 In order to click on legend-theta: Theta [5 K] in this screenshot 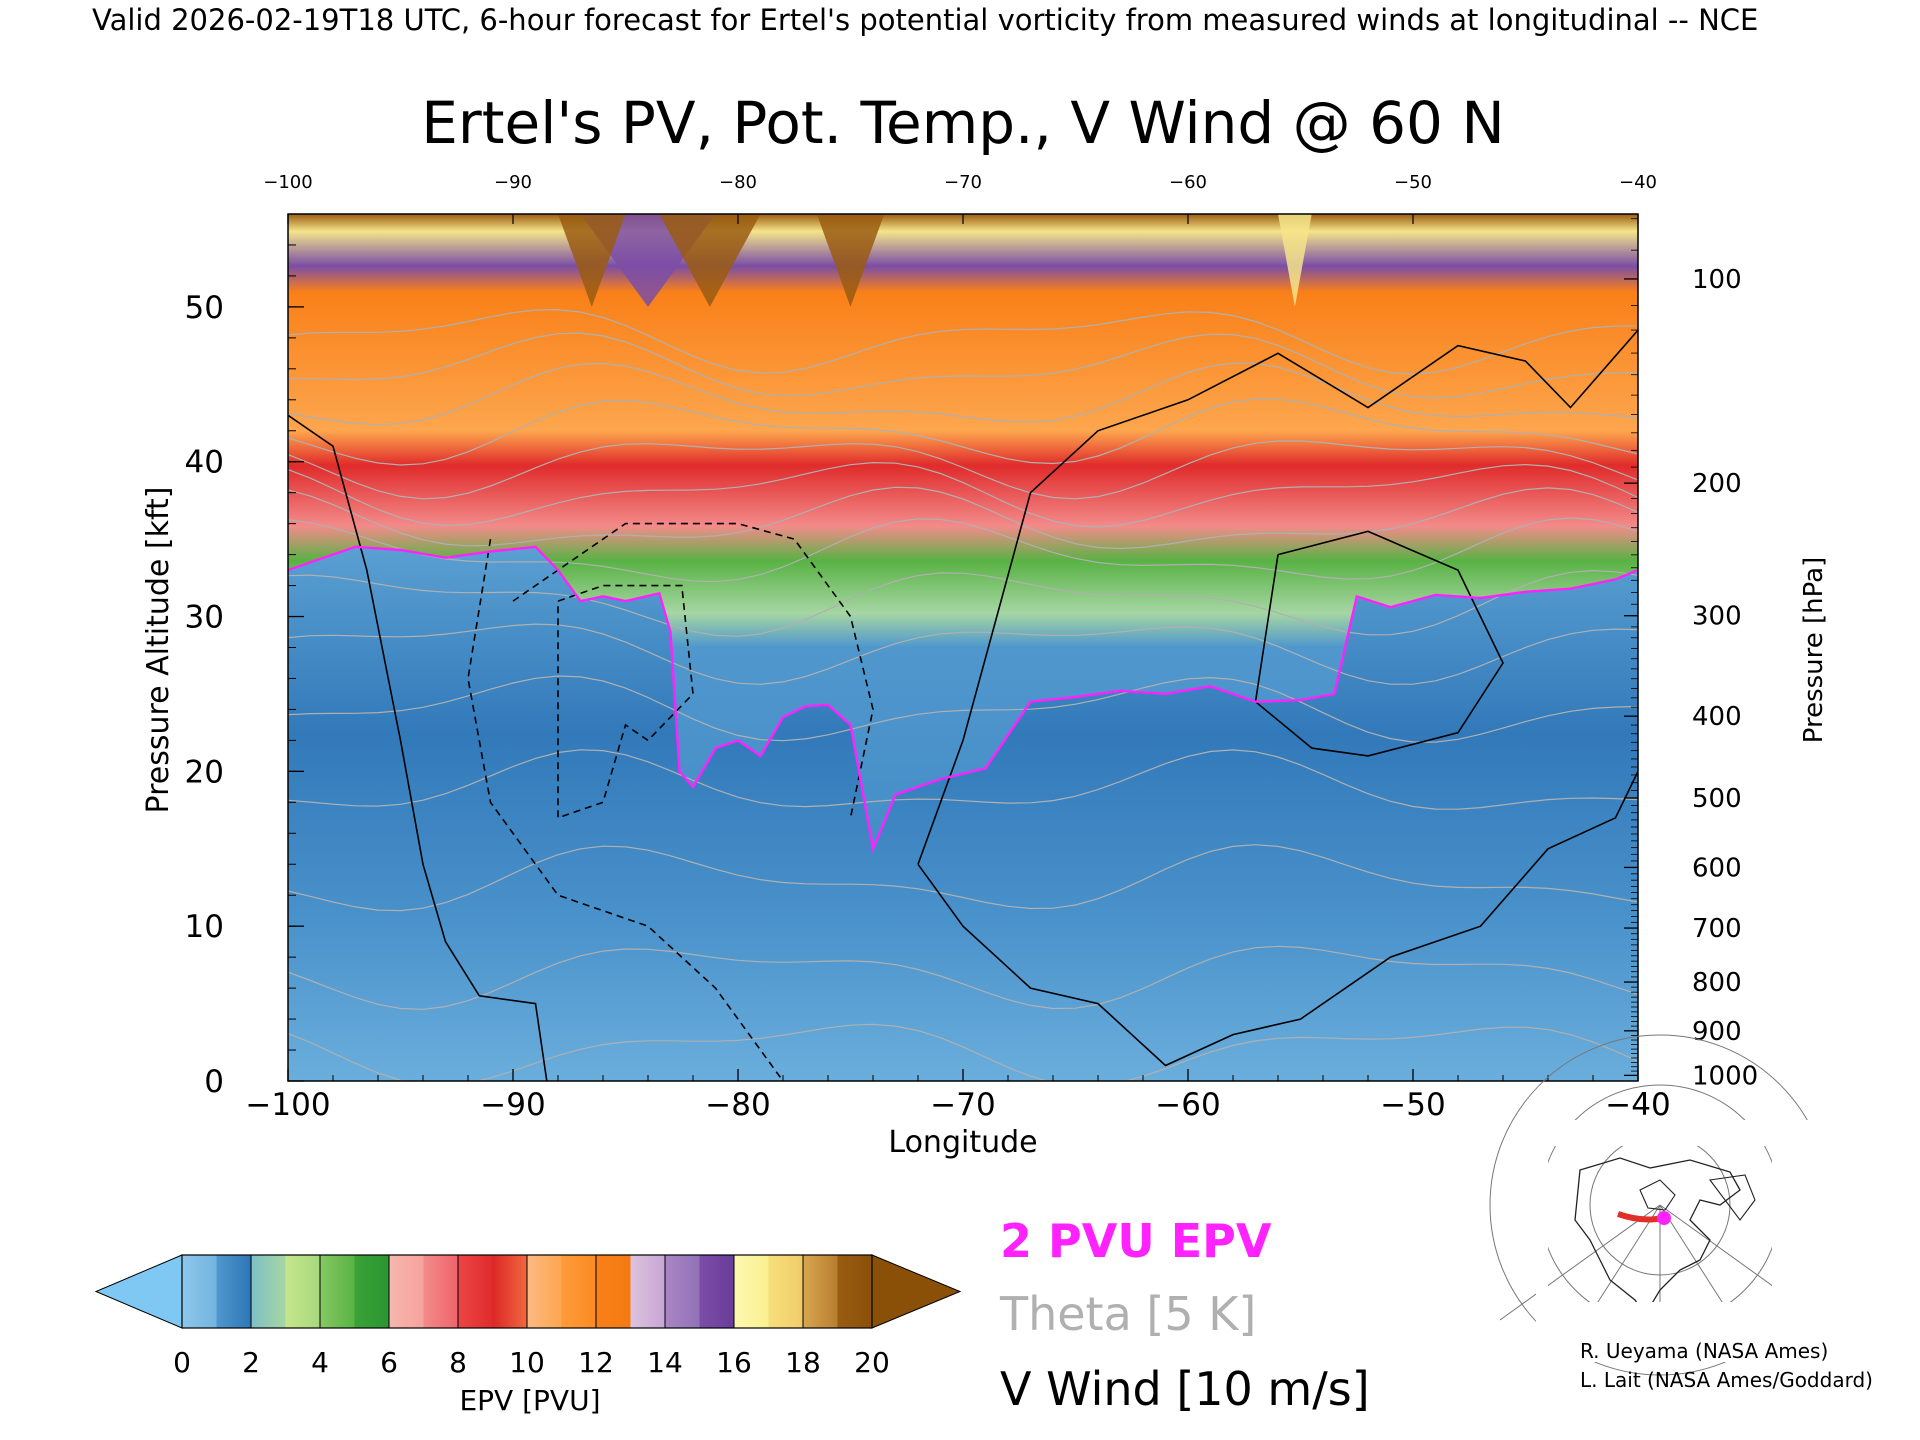, I will do `click(1127, 1314)`.